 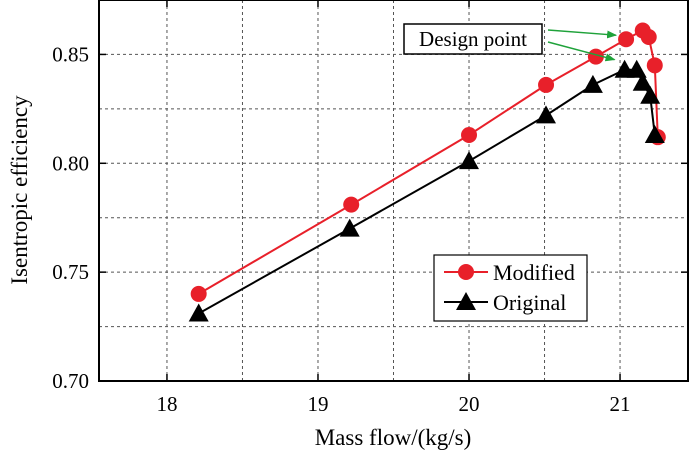 I want to click on annotation-label: Design point, so click(x=473, y=39).